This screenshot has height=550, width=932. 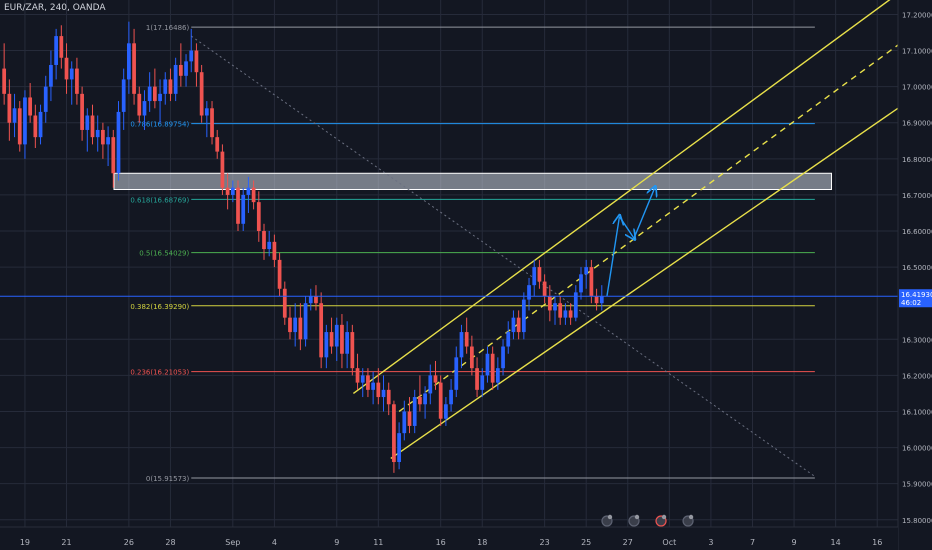 I want to click on x-tick-label-1: 21, so click(x=66, y=542).